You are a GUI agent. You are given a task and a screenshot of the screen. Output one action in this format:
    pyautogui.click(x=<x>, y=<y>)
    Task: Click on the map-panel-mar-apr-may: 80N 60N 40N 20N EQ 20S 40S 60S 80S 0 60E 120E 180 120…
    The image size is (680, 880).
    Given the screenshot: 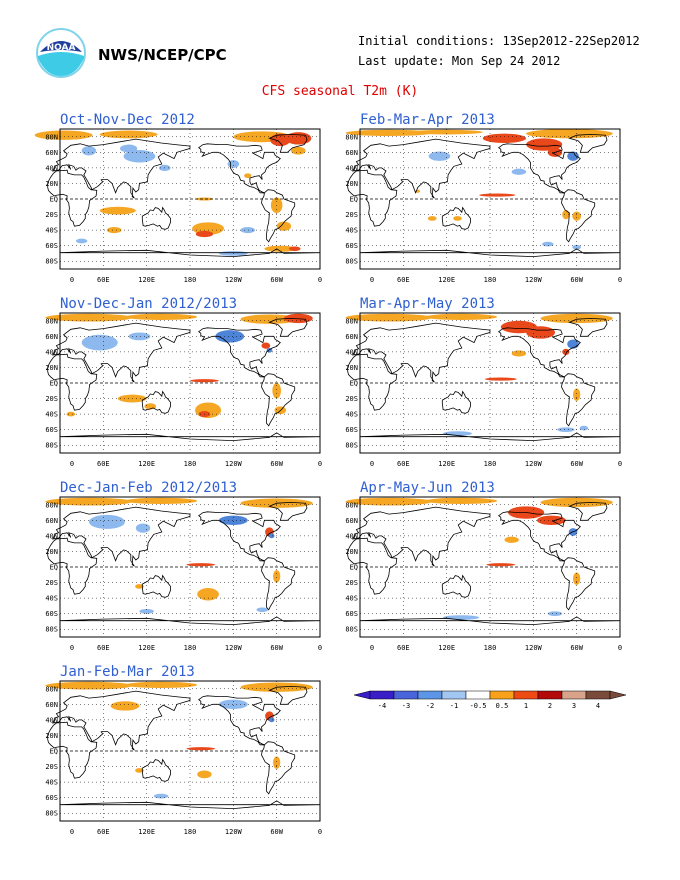 What is the action you would take?
    pyautogui.click(x=483, y=390)
    